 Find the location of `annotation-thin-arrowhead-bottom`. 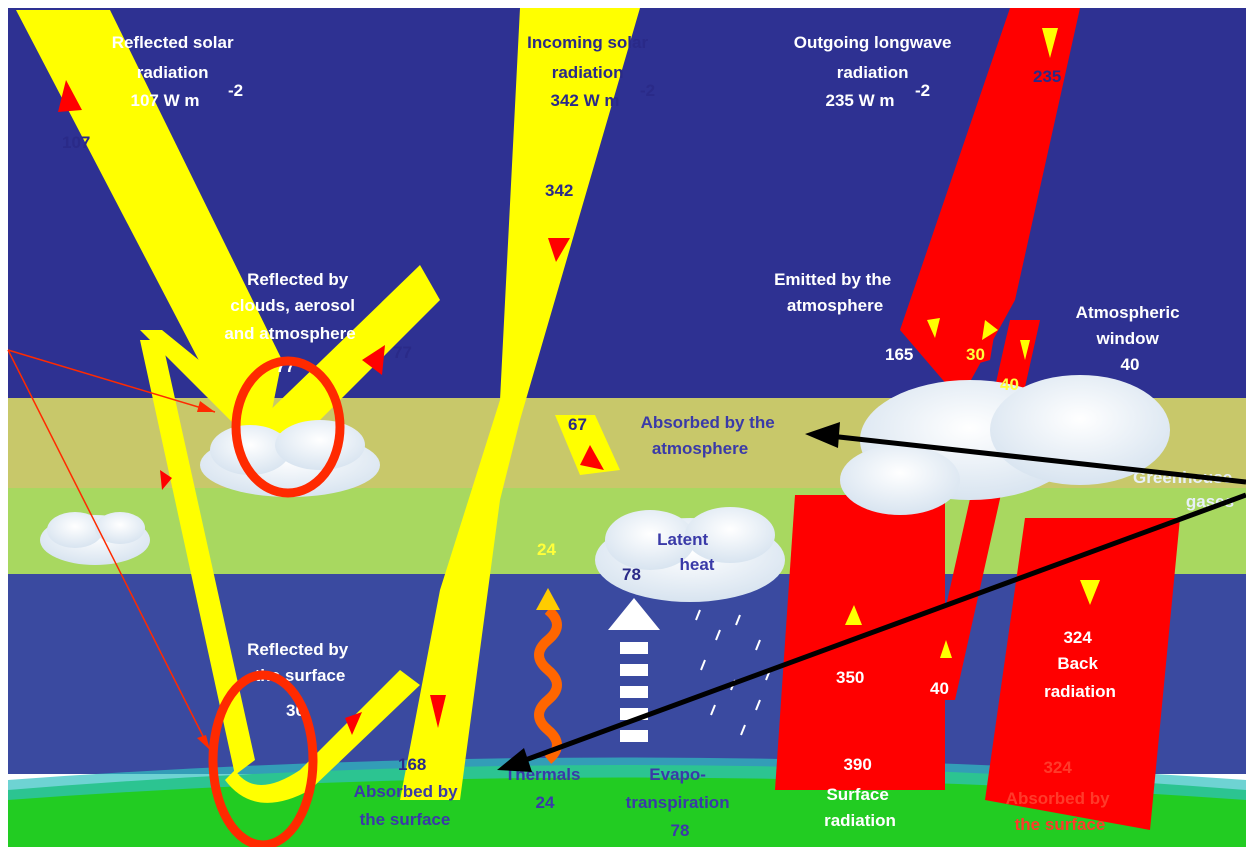

annotation-thin-arrowhead-bottom is located at coordinates (203, 742).